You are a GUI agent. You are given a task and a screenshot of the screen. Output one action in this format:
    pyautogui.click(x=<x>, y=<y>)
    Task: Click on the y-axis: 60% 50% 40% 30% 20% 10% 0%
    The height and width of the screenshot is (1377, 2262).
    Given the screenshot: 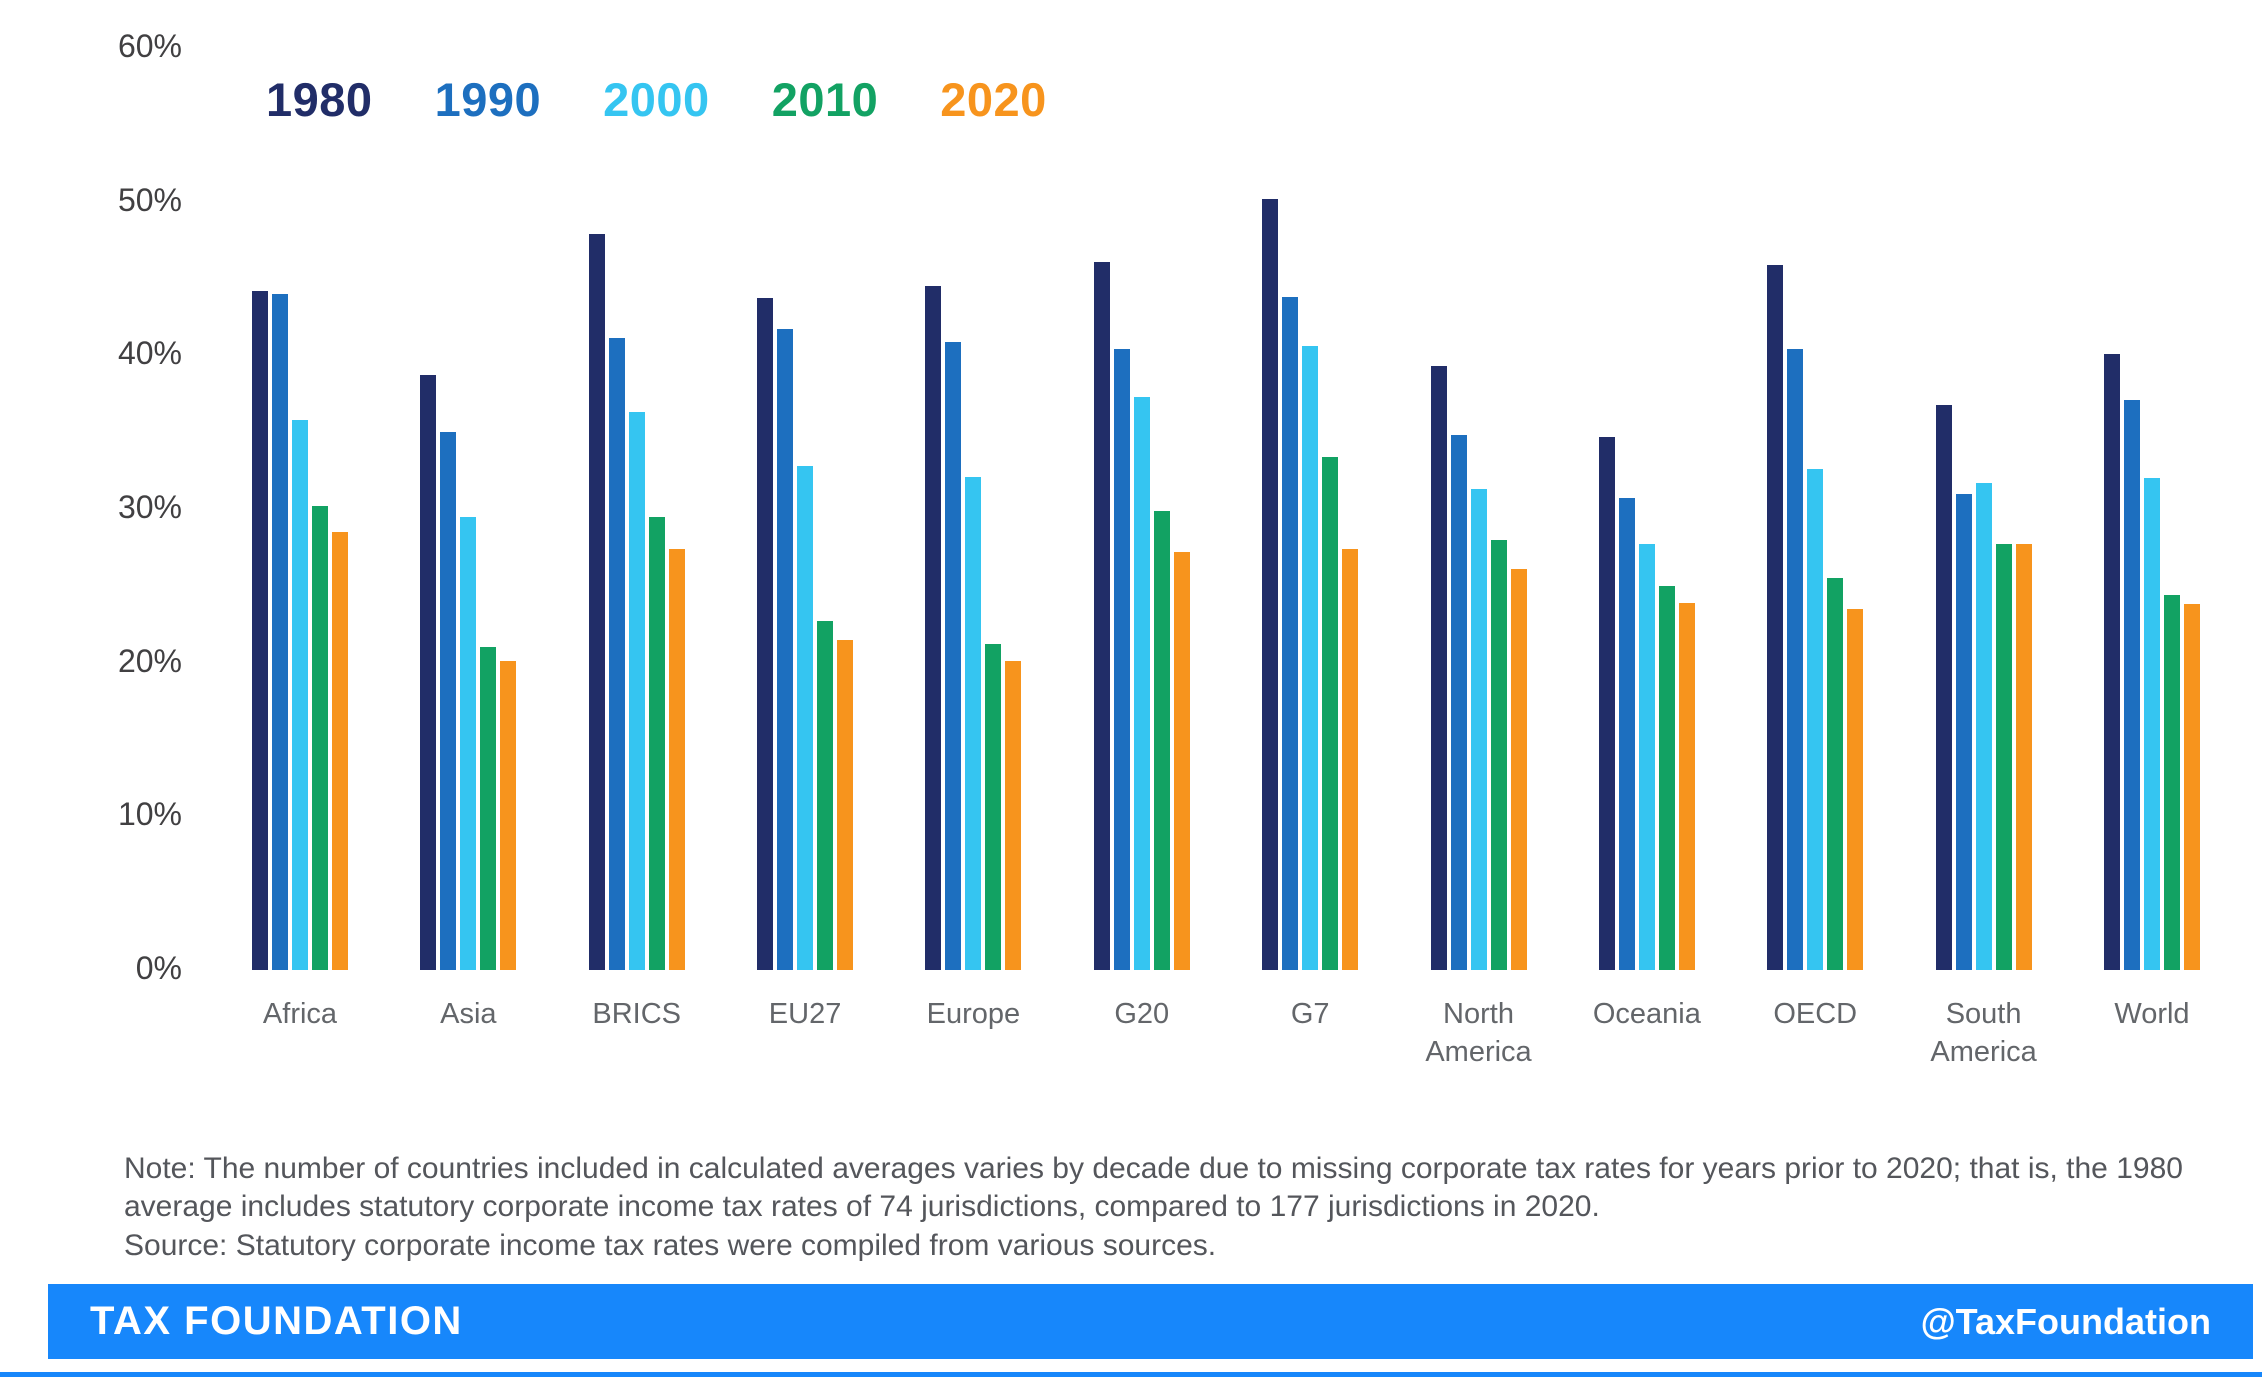 What is the action you would take?
    pyautogui.click(x=100, y=507)
    